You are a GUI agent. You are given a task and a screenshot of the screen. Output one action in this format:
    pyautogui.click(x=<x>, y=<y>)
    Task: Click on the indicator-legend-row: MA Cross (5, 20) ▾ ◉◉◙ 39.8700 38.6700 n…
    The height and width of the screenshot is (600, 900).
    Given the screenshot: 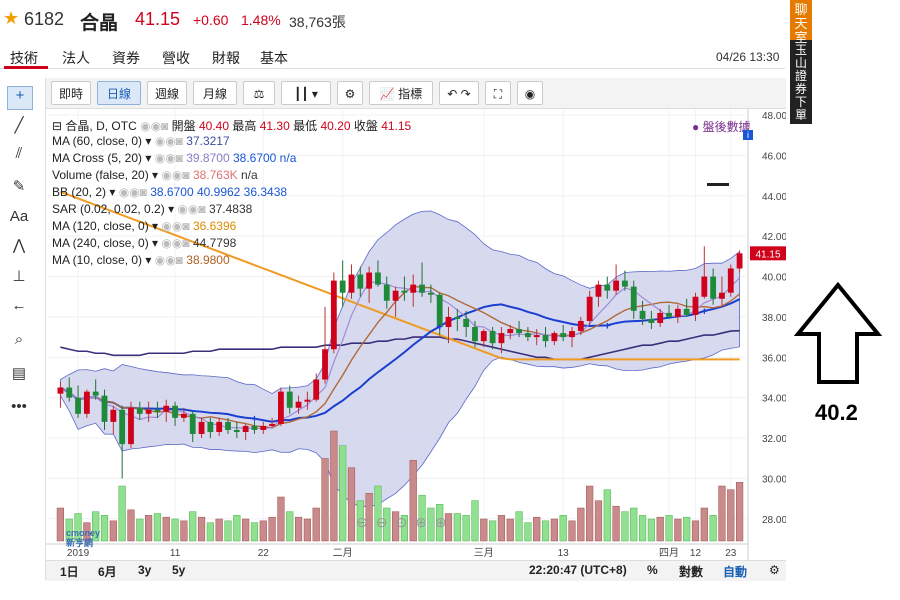 What is the action you would take?
    pyautogui.click(x=174, y=158)
    